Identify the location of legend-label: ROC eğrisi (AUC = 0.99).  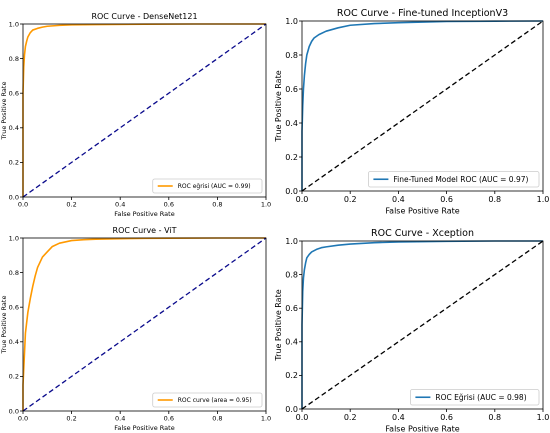
(214, 186).